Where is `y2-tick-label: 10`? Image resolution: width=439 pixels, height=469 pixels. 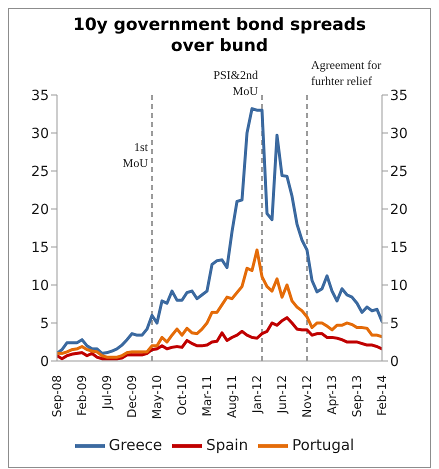
y2-tick-label: 10 is located at coordinates (399, 286).